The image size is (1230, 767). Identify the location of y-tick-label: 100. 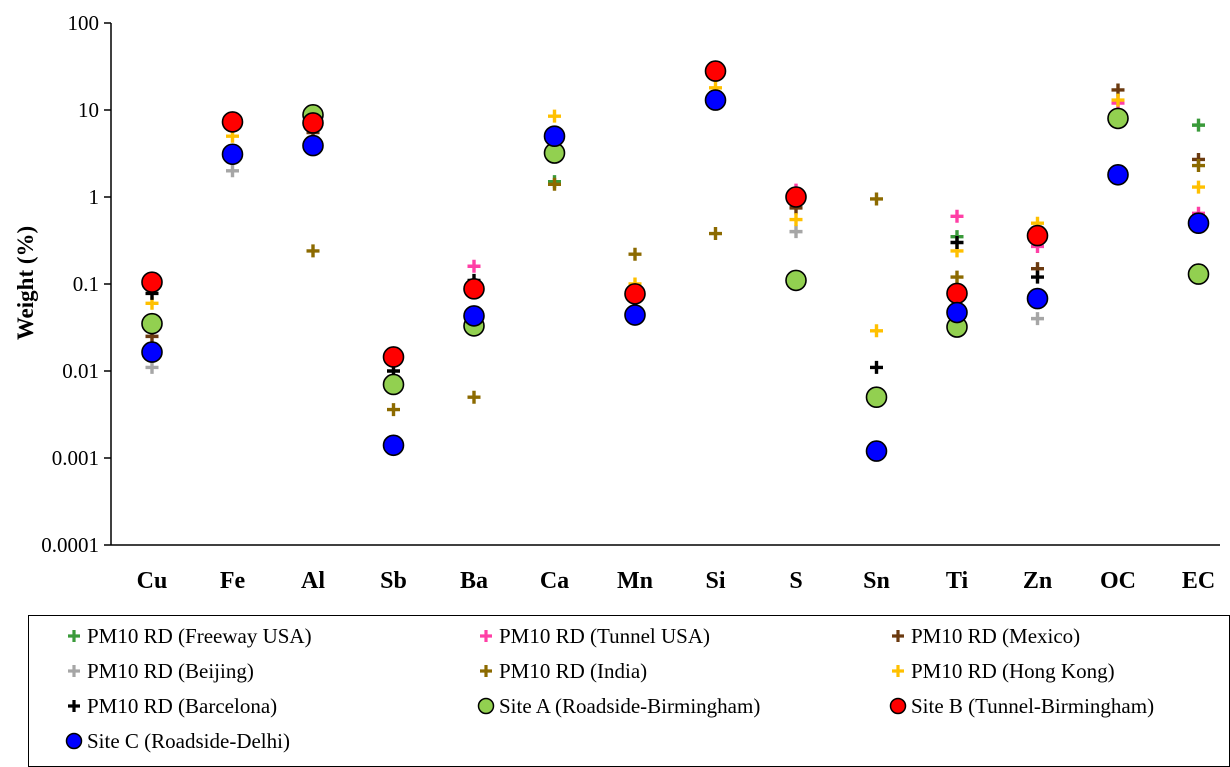
(84, 23).